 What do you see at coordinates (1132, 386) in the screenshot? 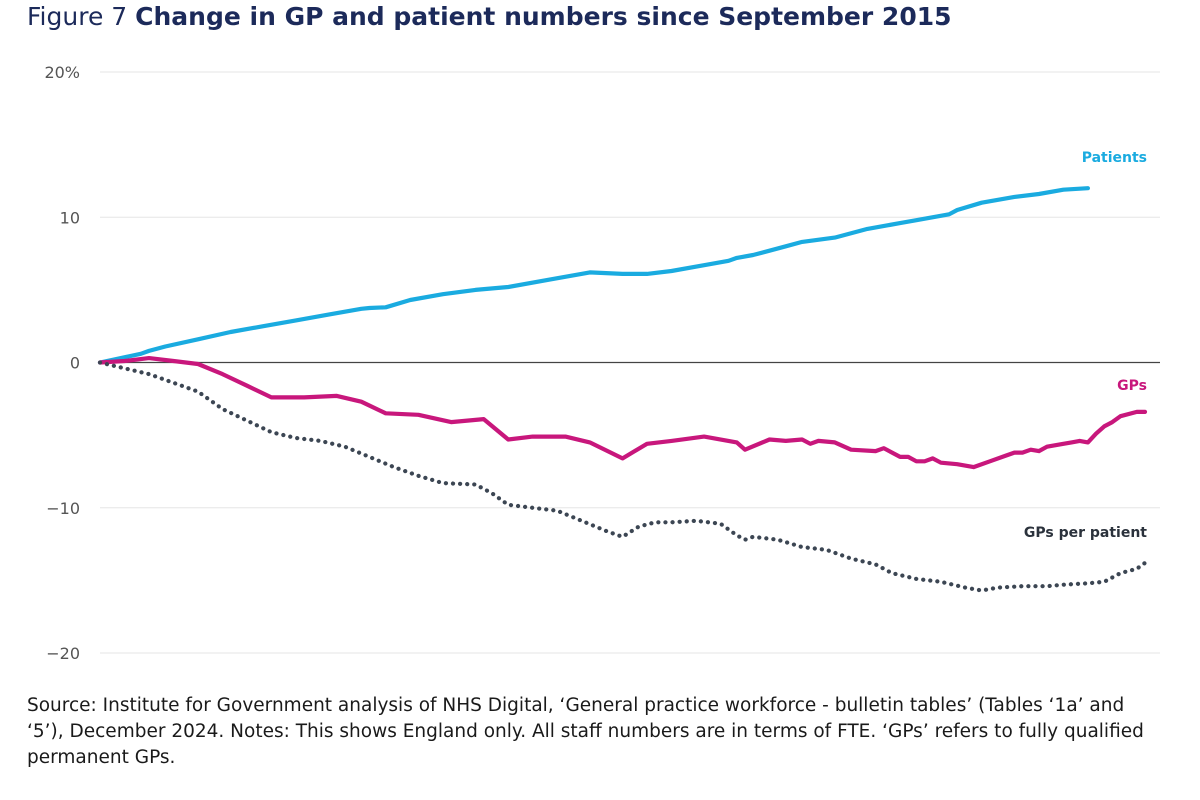
I see `series-label-gps: GPs` at bounding box center [1132, 386].